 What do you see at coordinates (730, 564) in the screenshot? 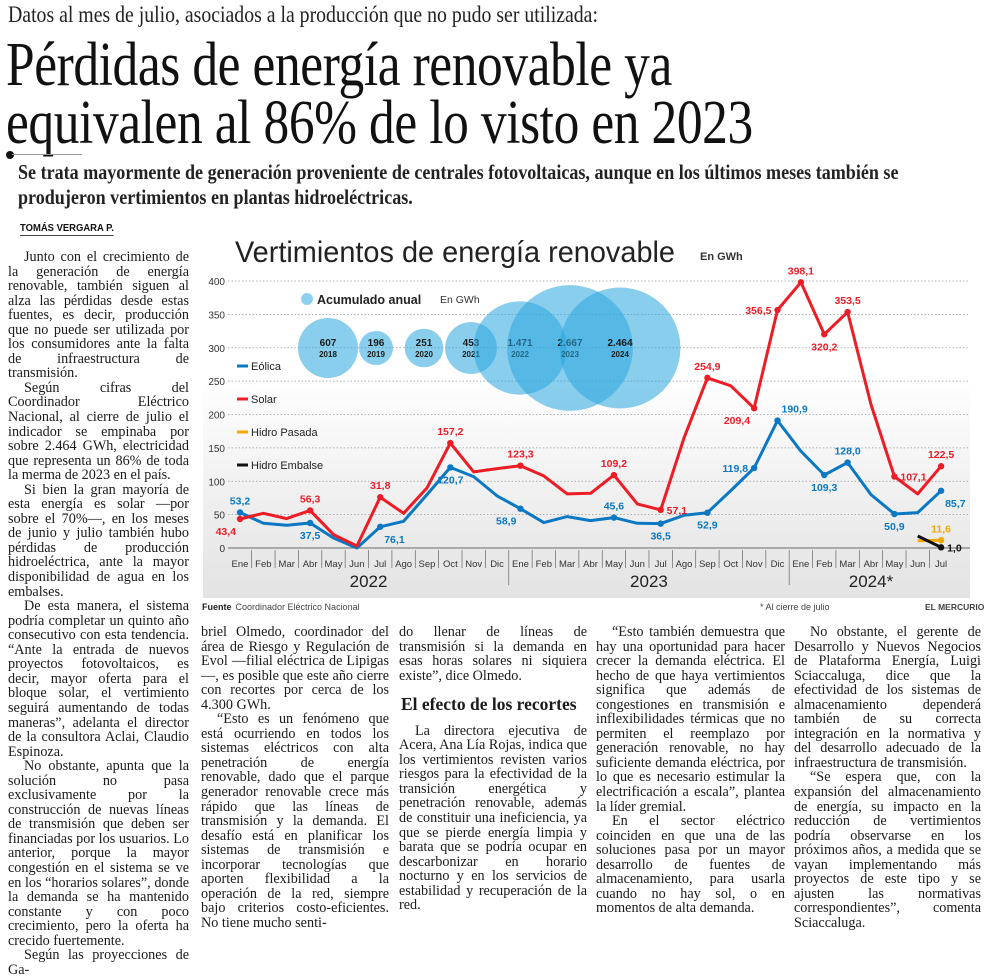
I see `x-tick-label: Oct` at bounding box center [730, 564].